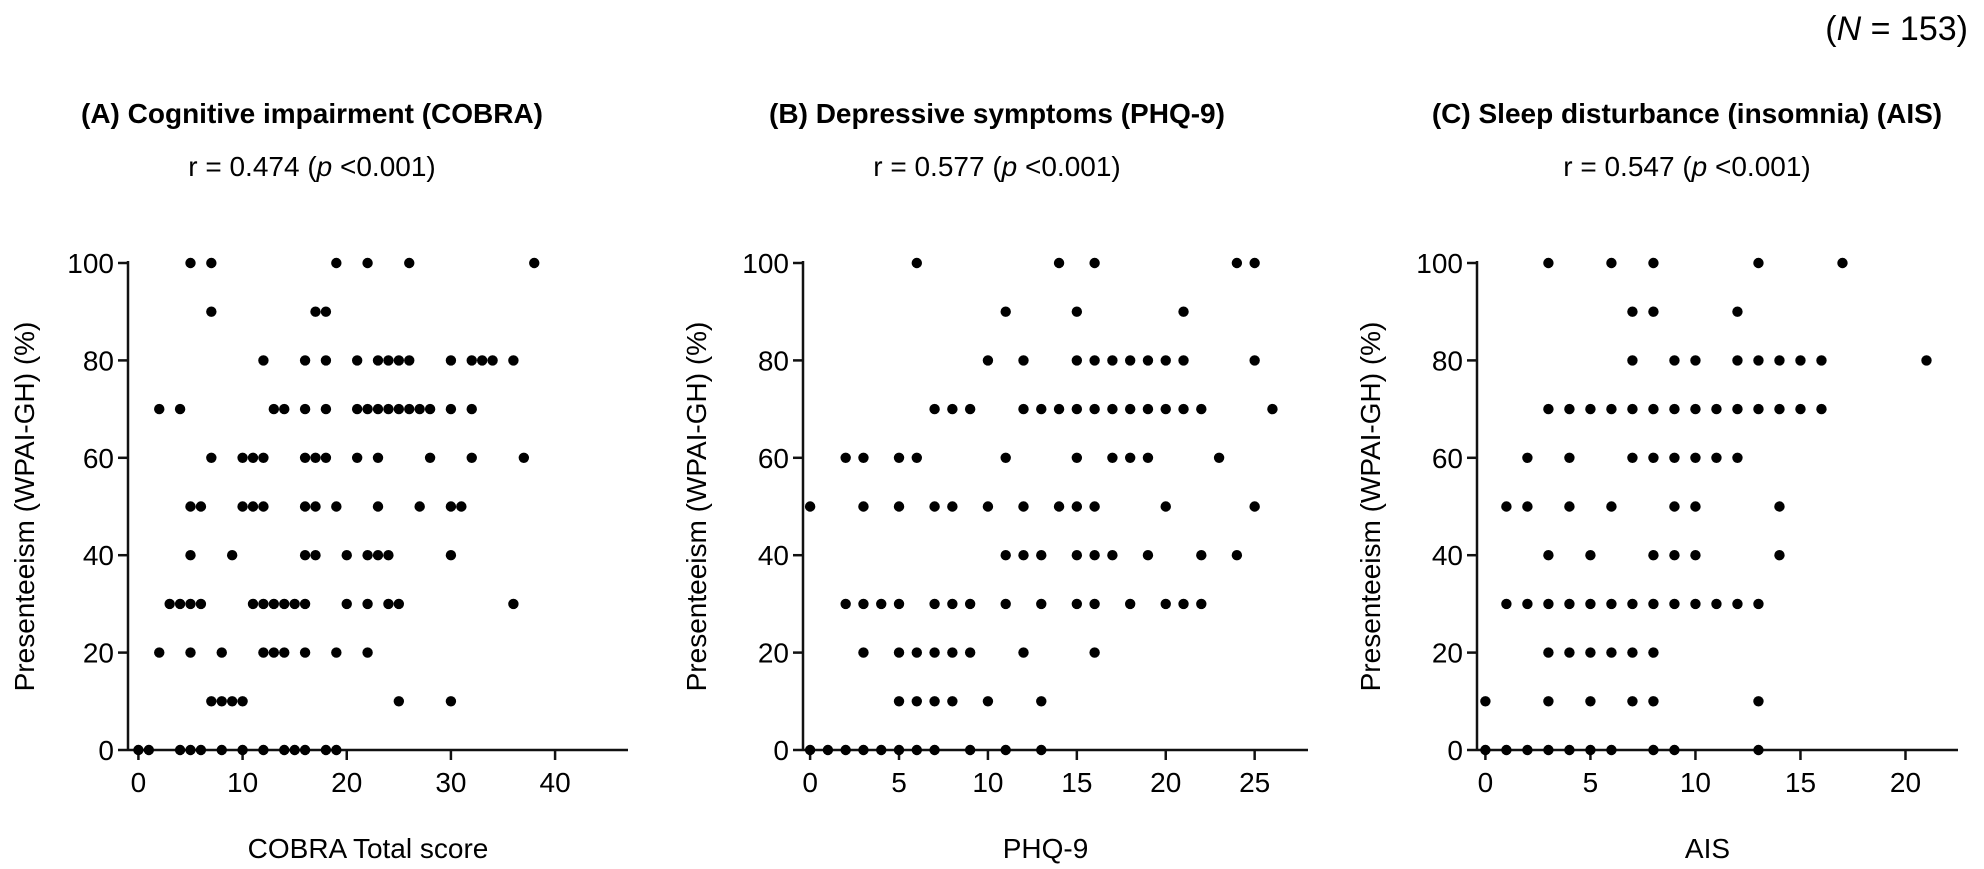  Describe the element at coordinates (555, 782) in the screenshot. I see `x-tick-label: 40` at that location.